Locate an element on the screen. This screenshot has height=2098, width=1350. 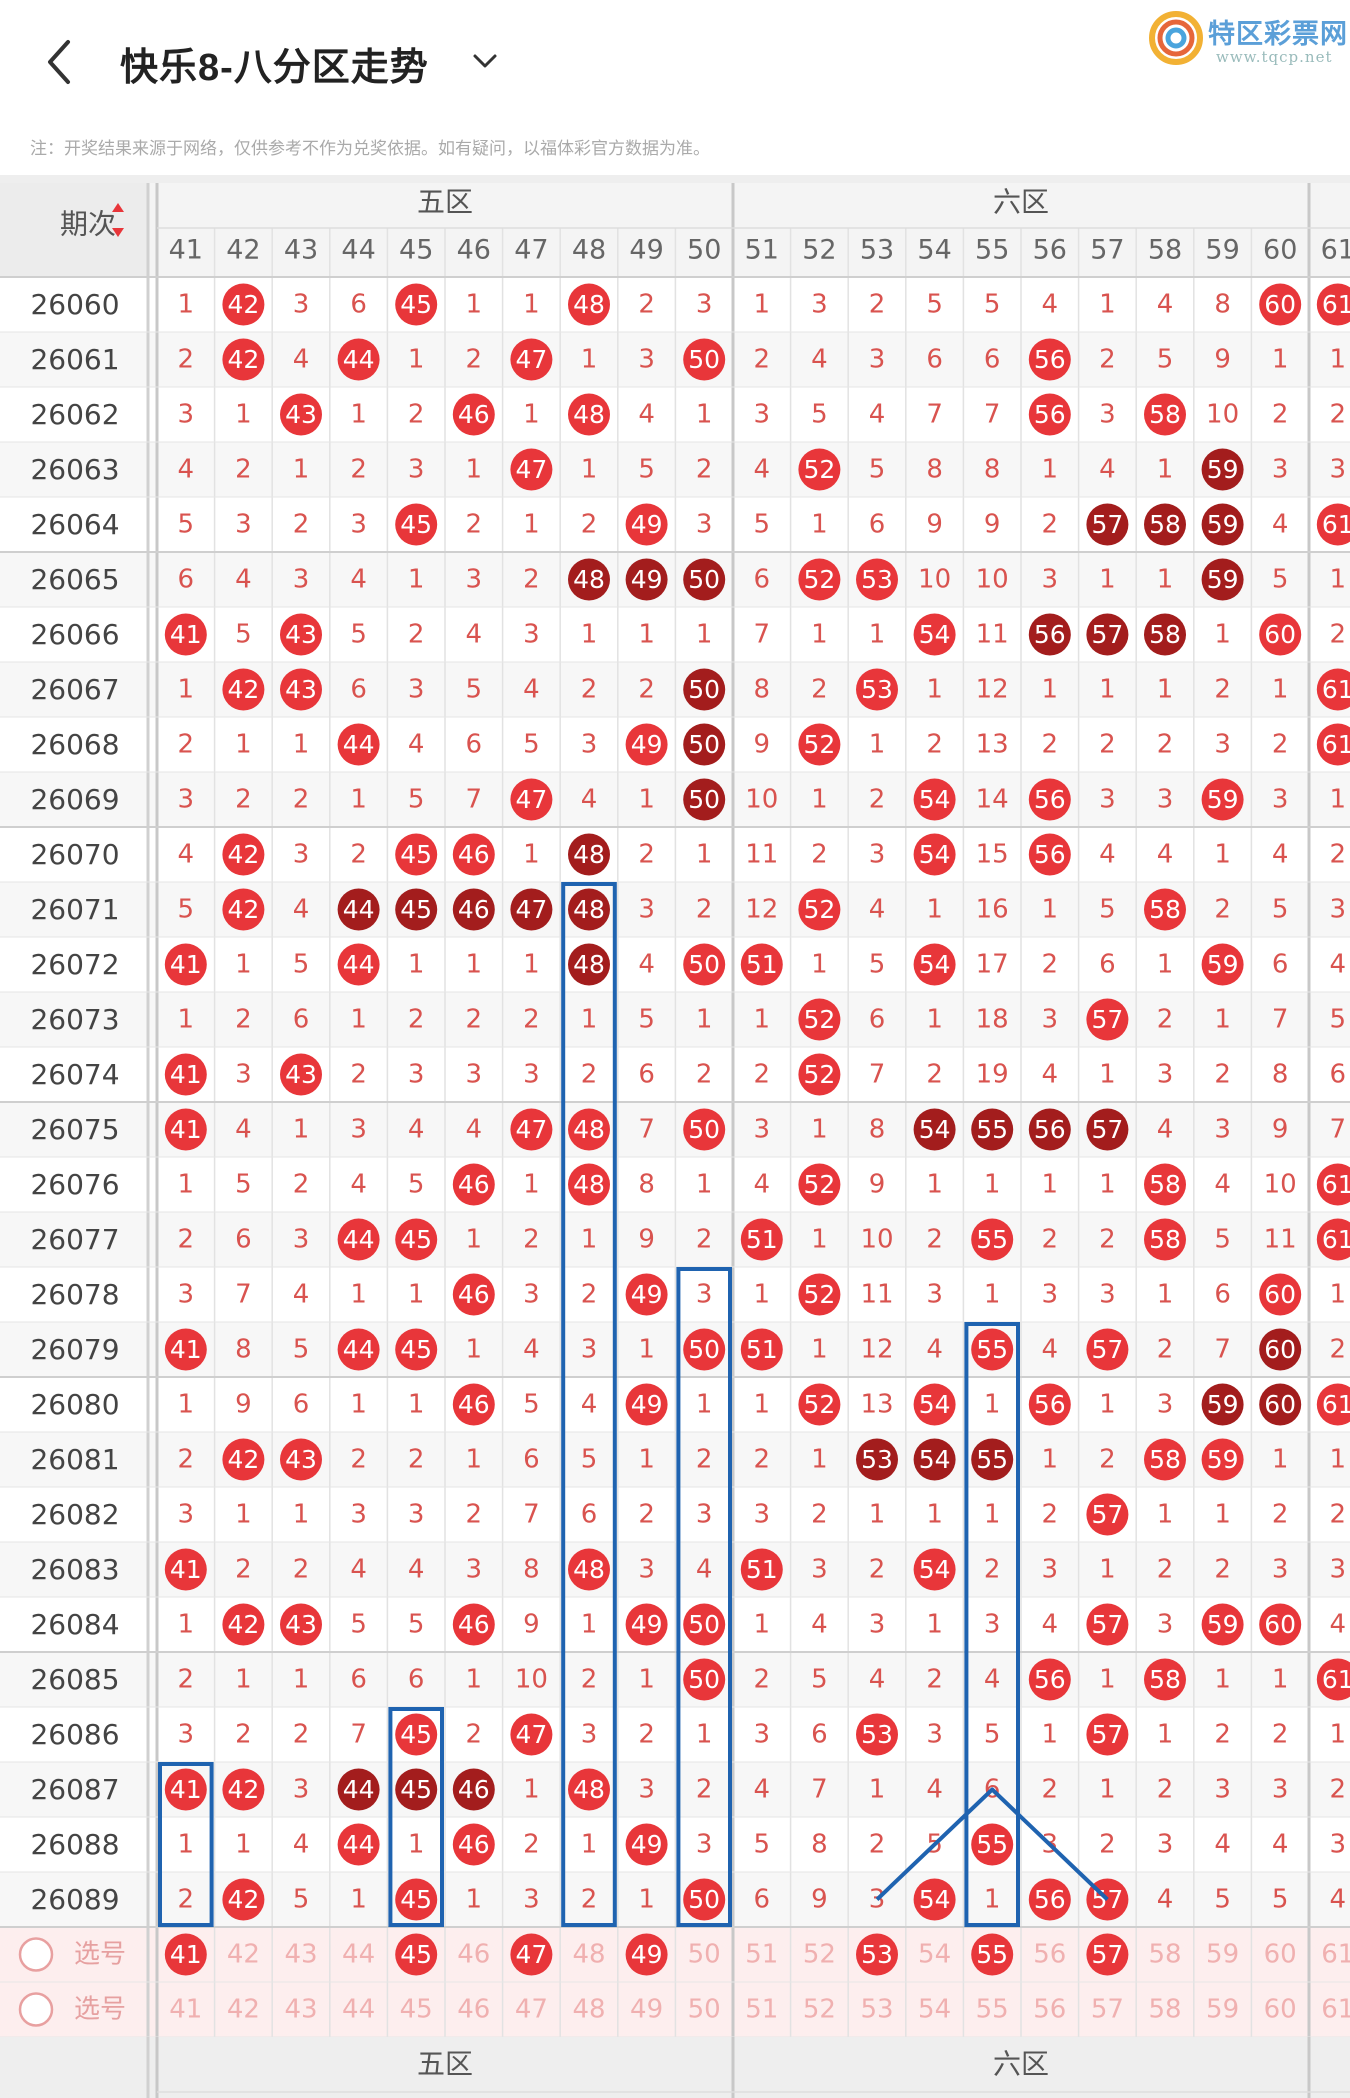
select-number: 47 is located at coordinates (531, 2010).